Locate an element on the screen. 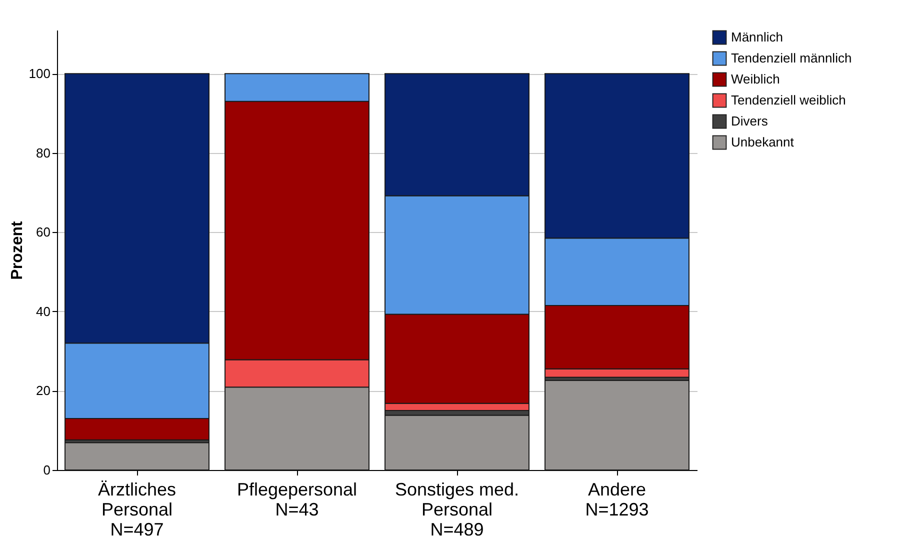  y-tick-label: 60 is located at coordinates (43, 232).